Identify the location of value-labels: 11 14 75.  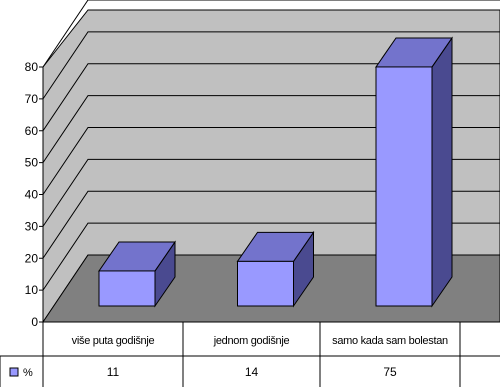
(252, 372).